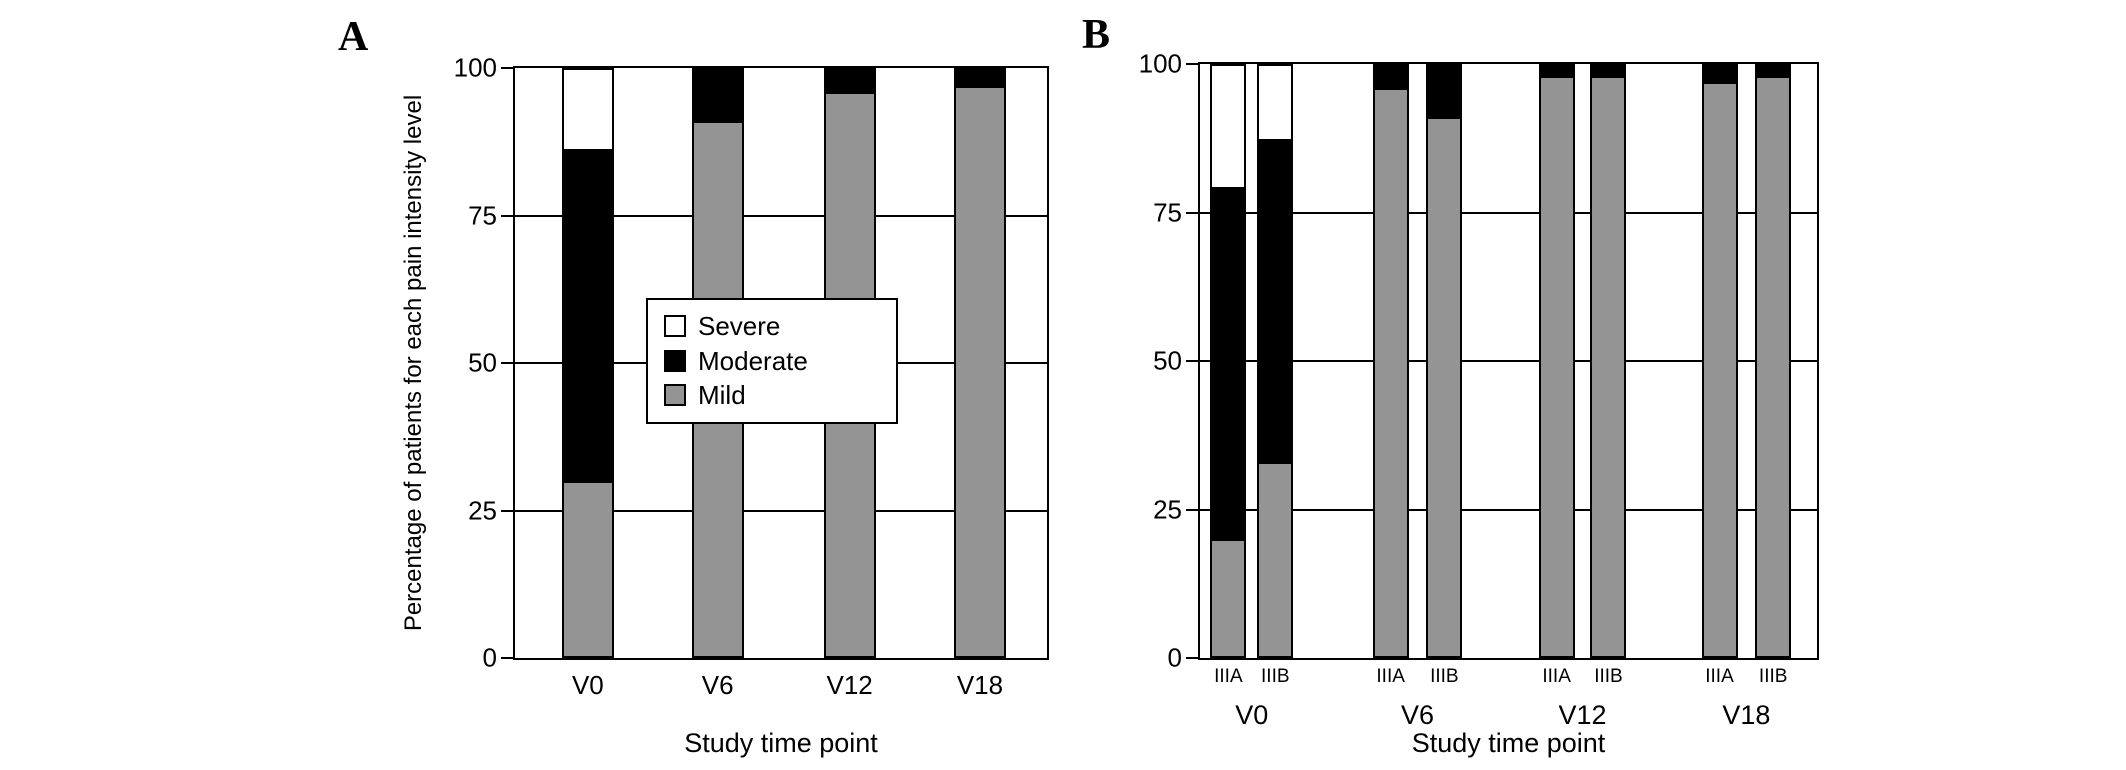 Image resolution: width=2126 pixels, height=770 pixels. I want to click on x-axis-title-b: Study time point, so click(1508, 743).